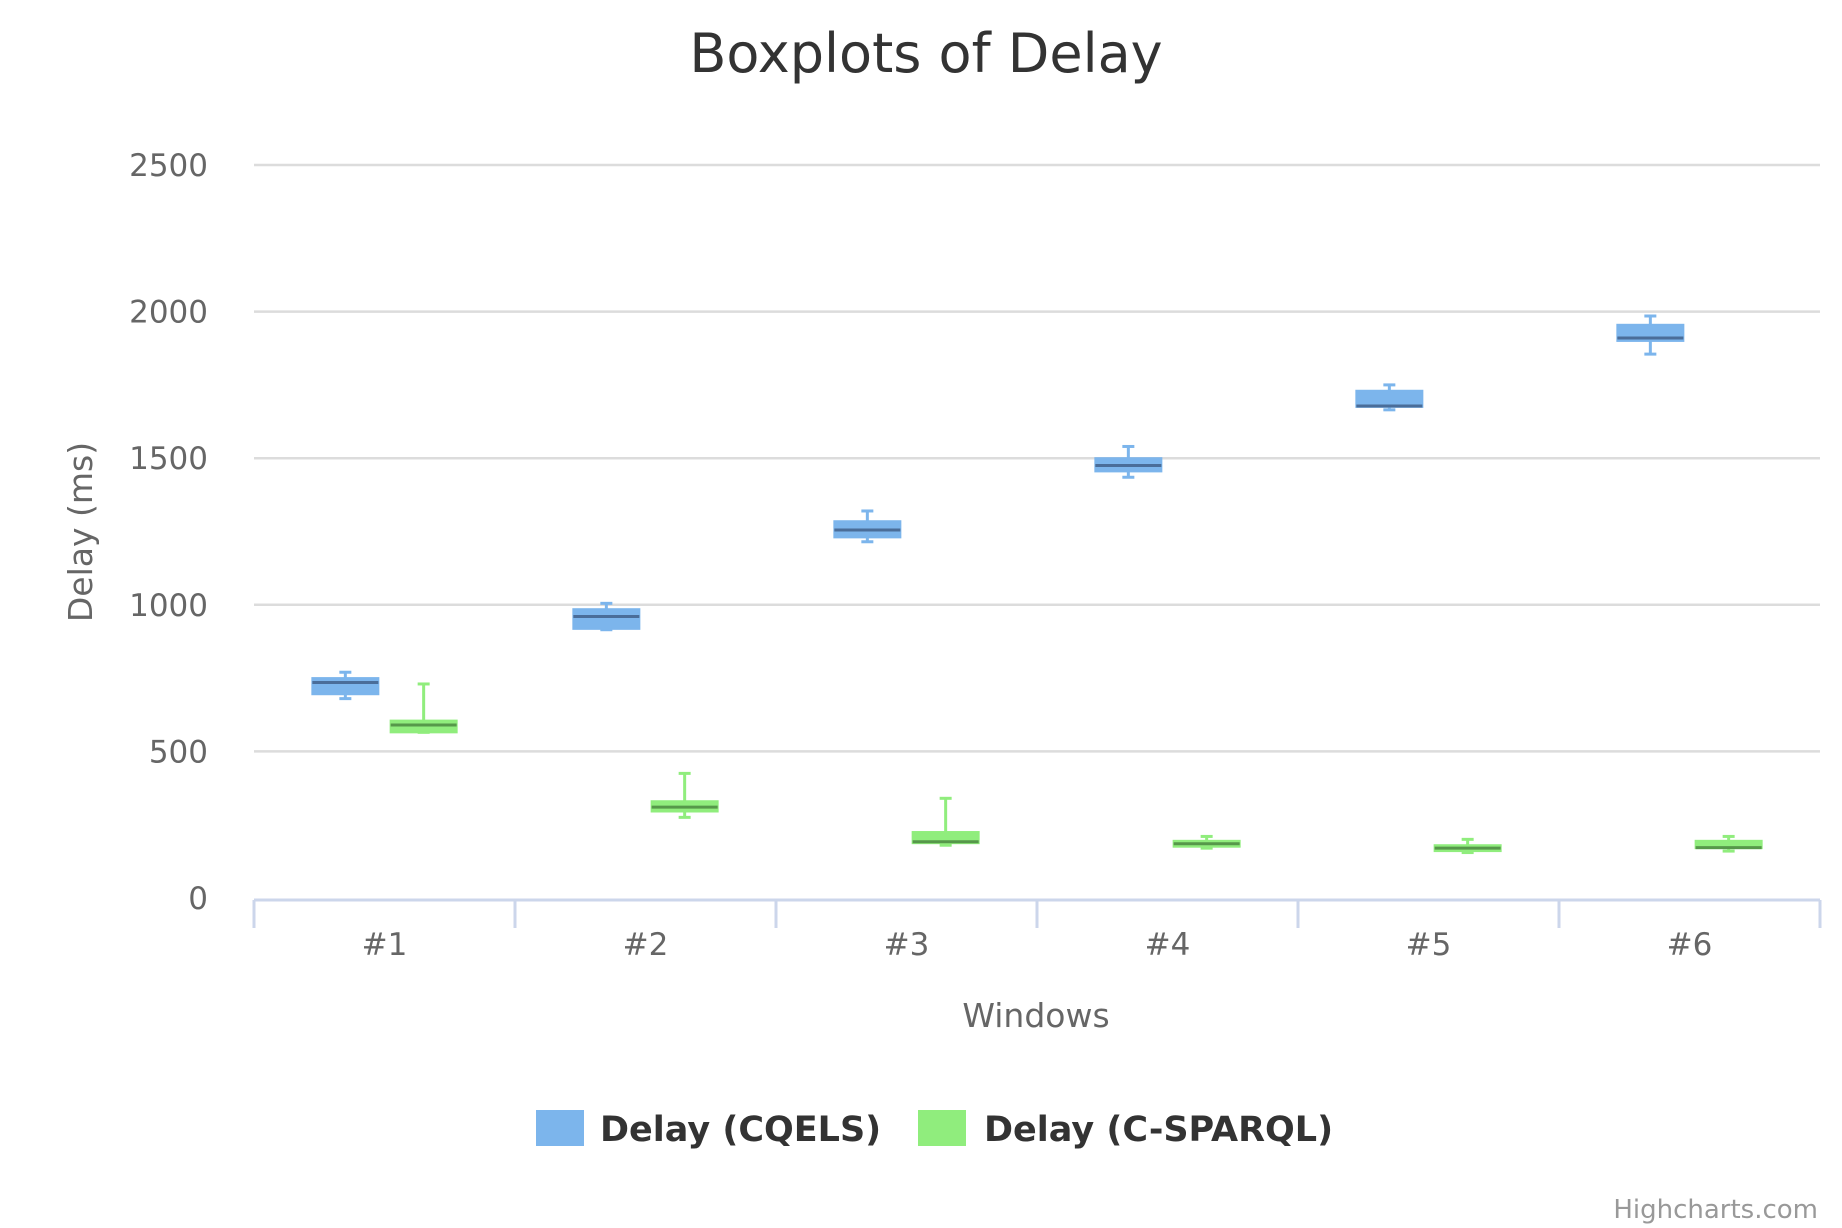  I want to click on x-axis: #1 #2 #3 #4 #5 #6, so click(1037, 930).